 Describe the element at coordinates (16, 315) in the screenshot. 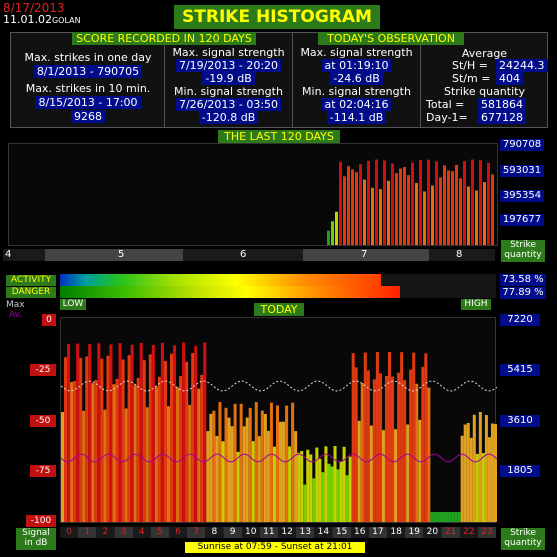

I see `av-label: Av.` at that location.